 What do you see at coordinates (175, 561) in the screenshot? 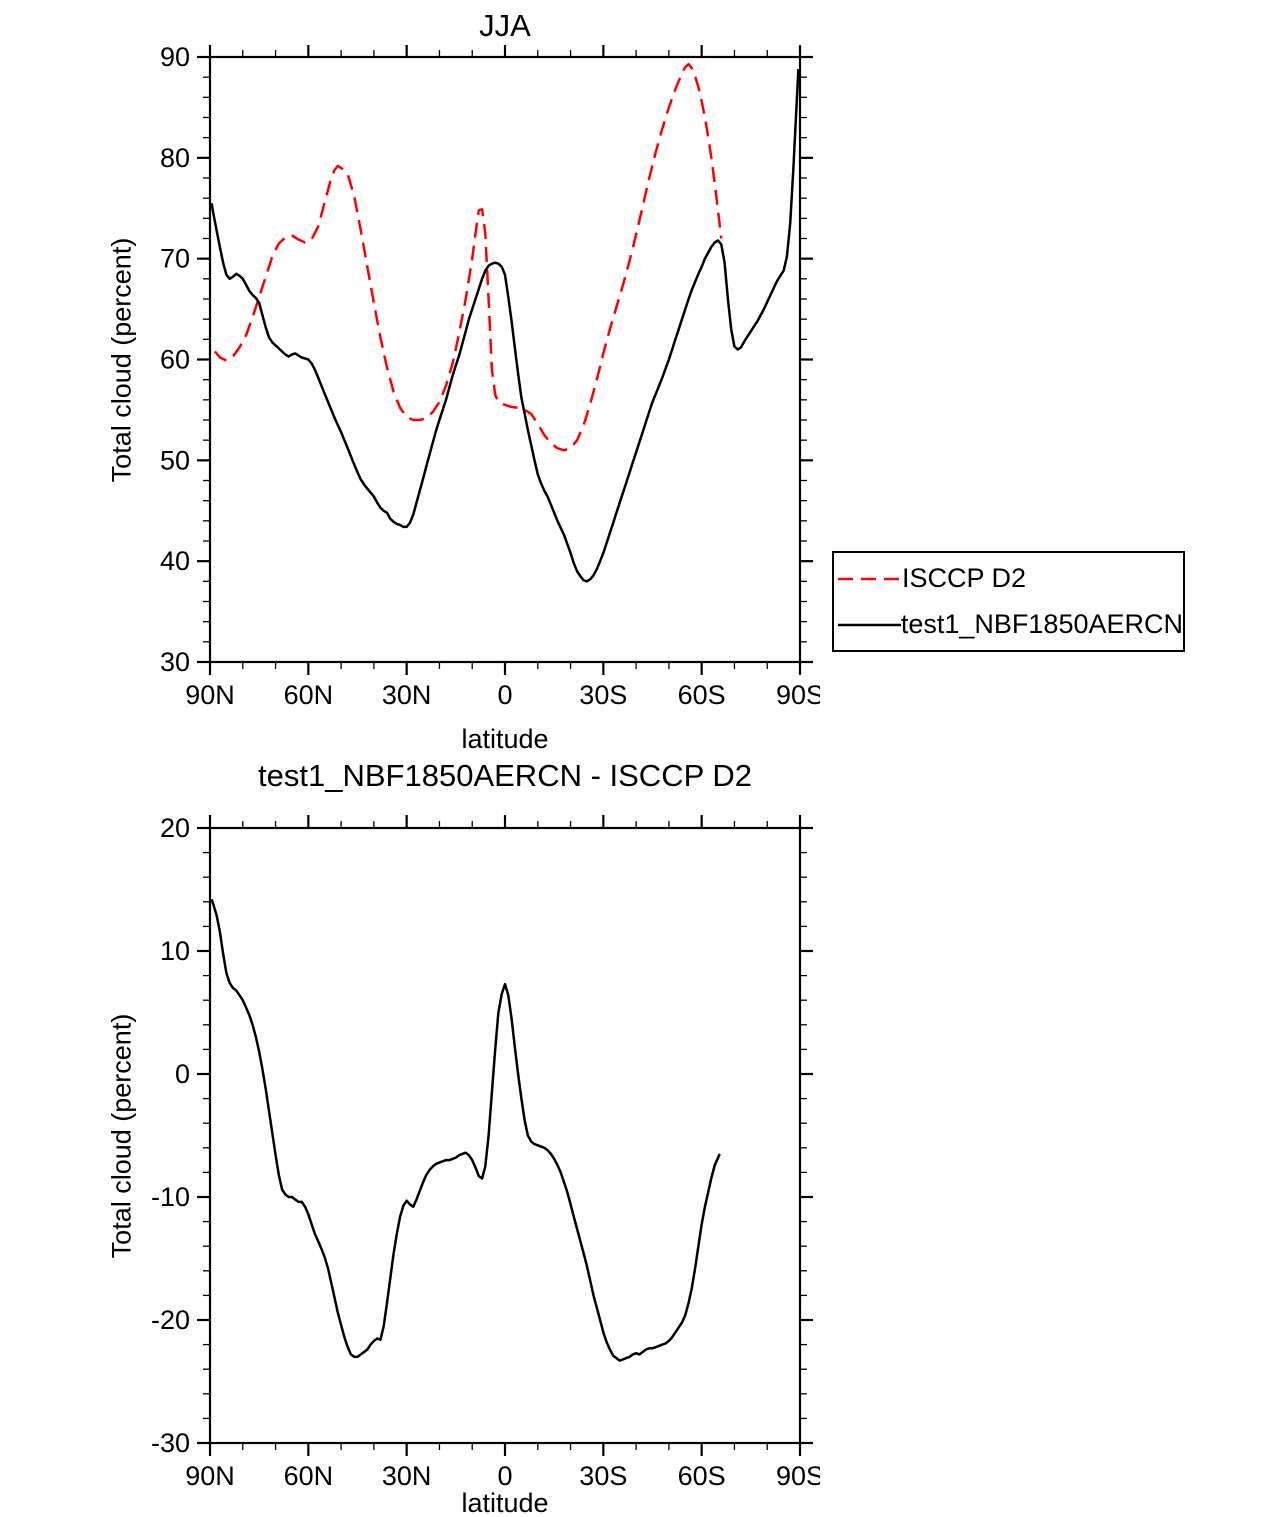
I see `y-tick-label: 40` at bounding box center [175, 561].